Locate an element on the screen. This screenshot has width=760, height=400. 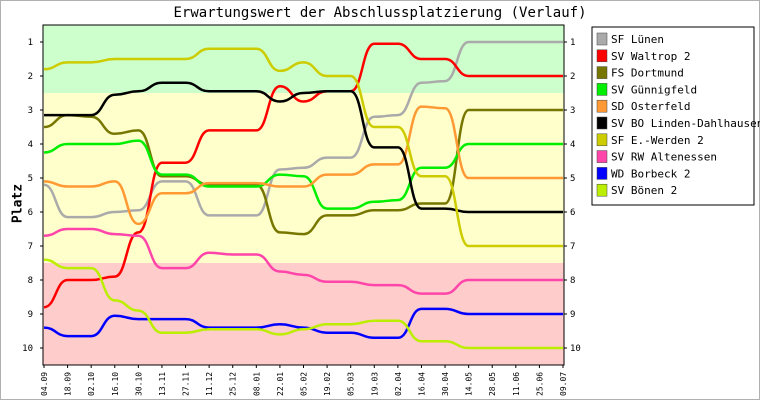
x-tick-label: 18.09 is located at coordinates (68, 384).